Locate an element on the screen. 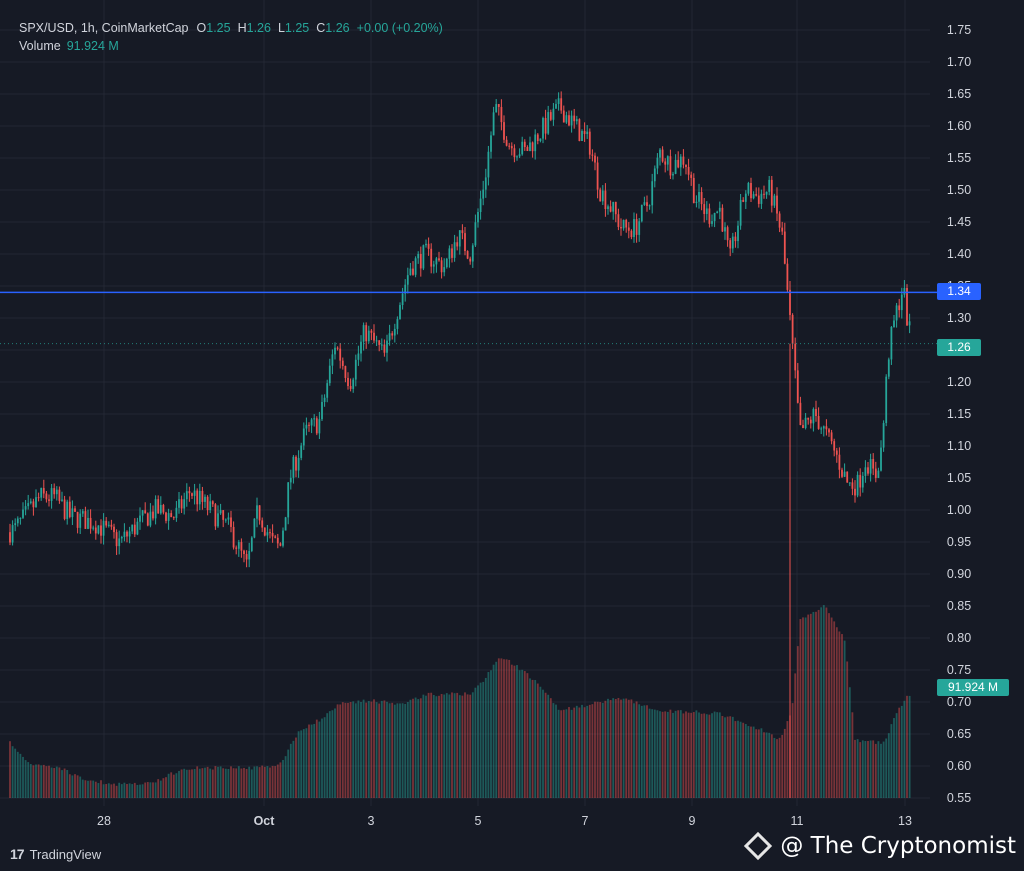 The image size is (1024, 871). x-tick-label: 7 is located at coordinates (585, 821).